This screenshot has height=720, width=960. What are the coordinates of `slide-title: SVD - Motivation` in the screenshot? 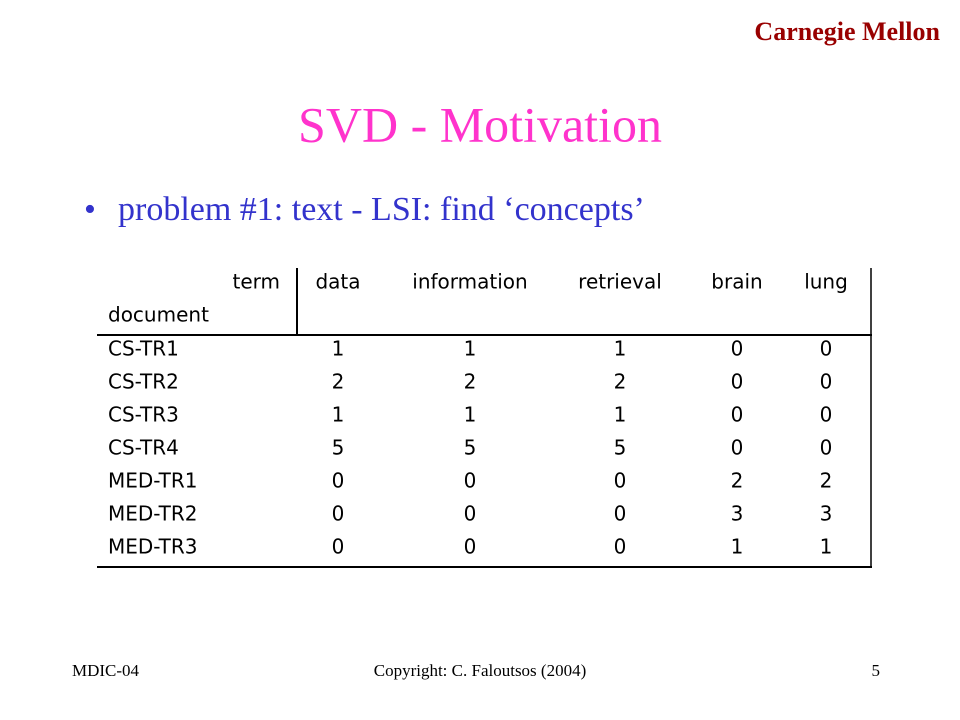 It's located at (480, 124).